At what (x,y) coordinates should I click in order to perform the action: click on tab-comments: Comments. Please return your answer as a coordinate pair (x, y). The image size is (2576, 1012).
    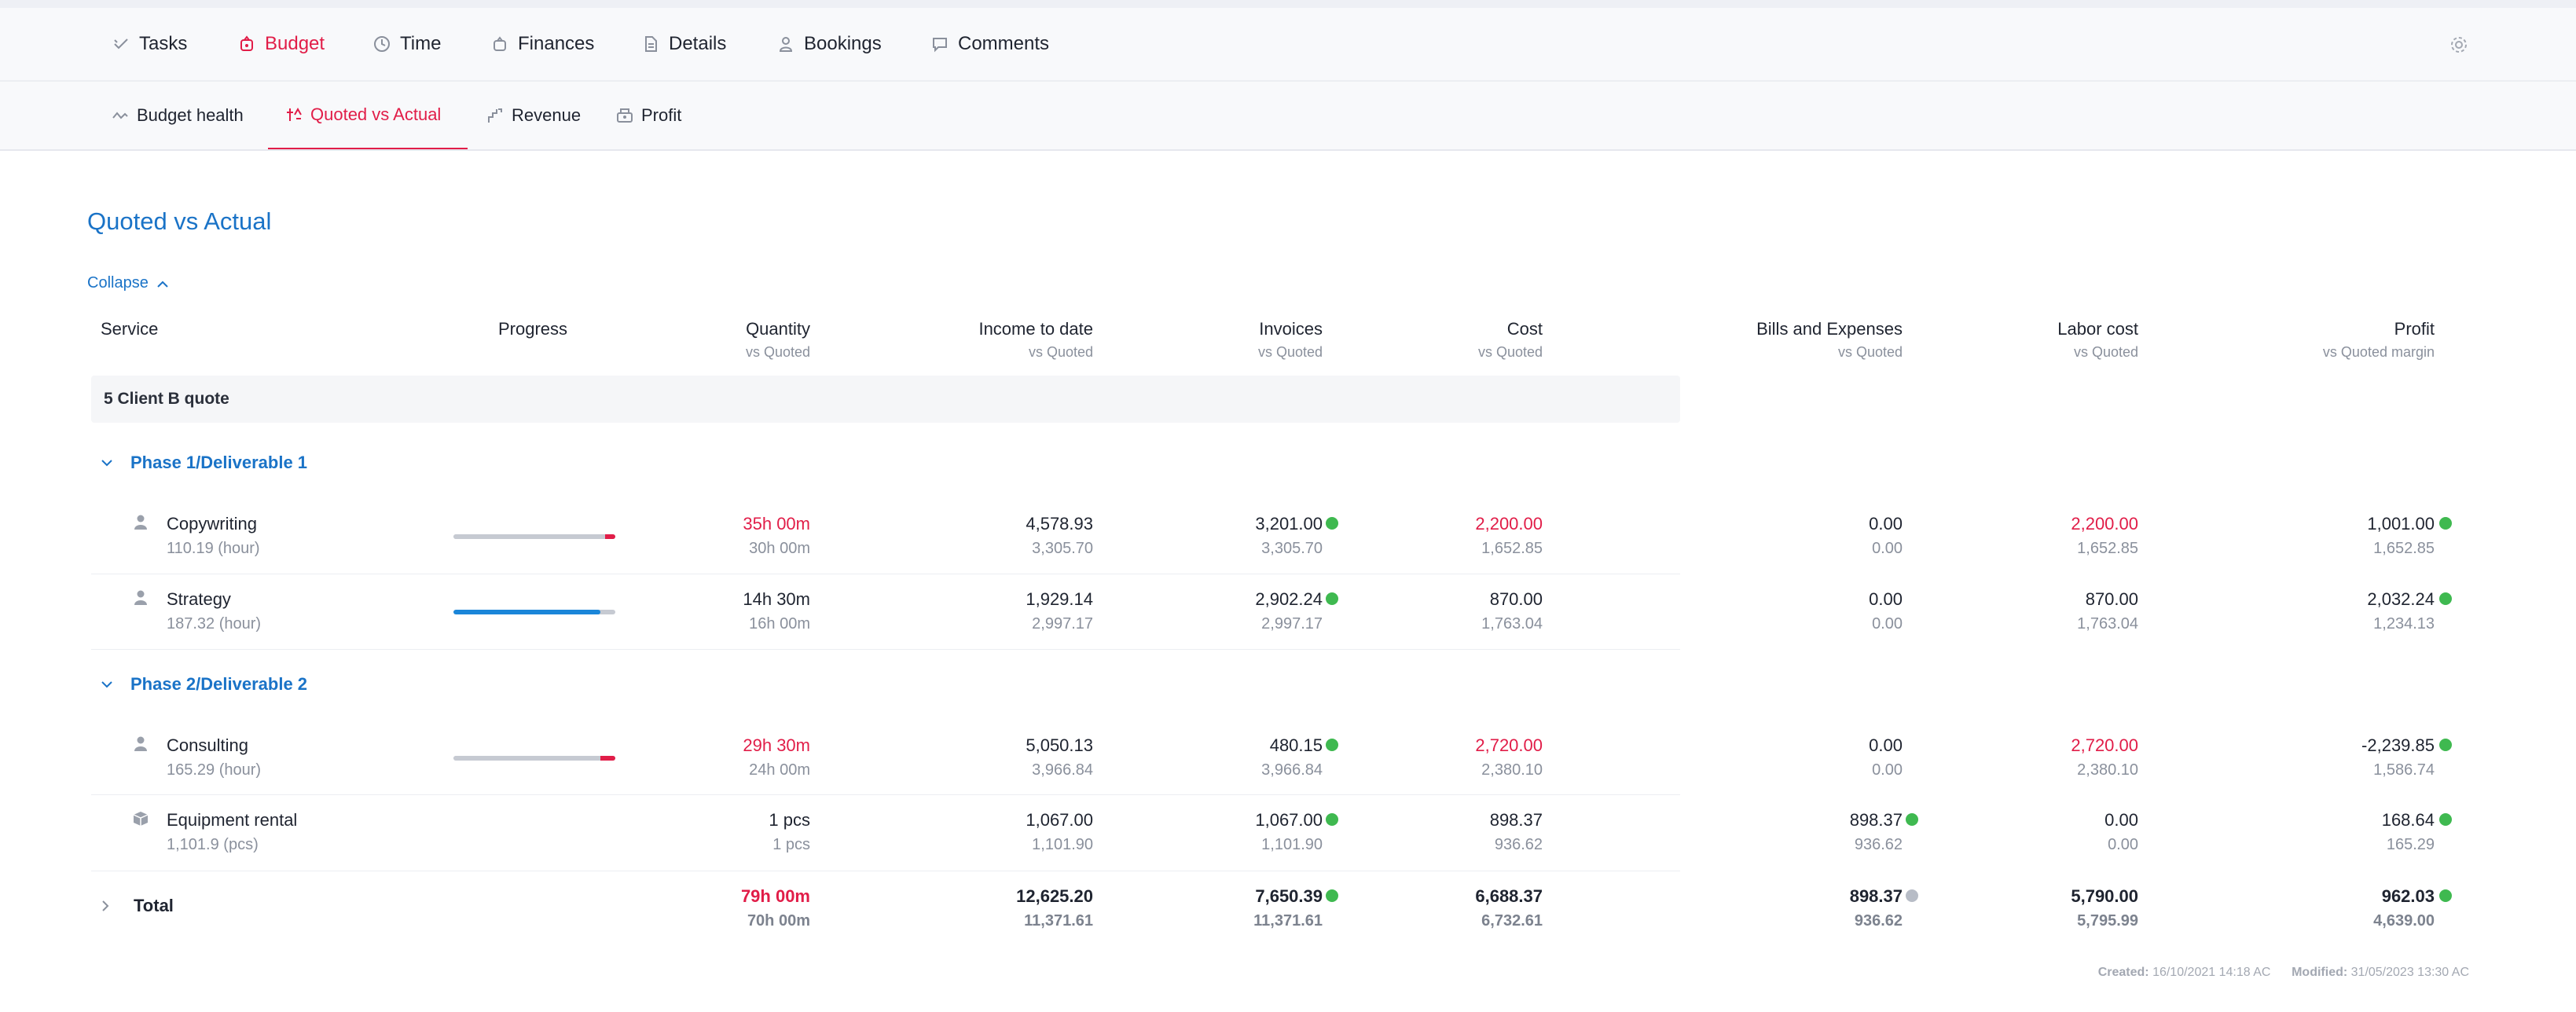
    Looking at the image, I should click on (990, 44).